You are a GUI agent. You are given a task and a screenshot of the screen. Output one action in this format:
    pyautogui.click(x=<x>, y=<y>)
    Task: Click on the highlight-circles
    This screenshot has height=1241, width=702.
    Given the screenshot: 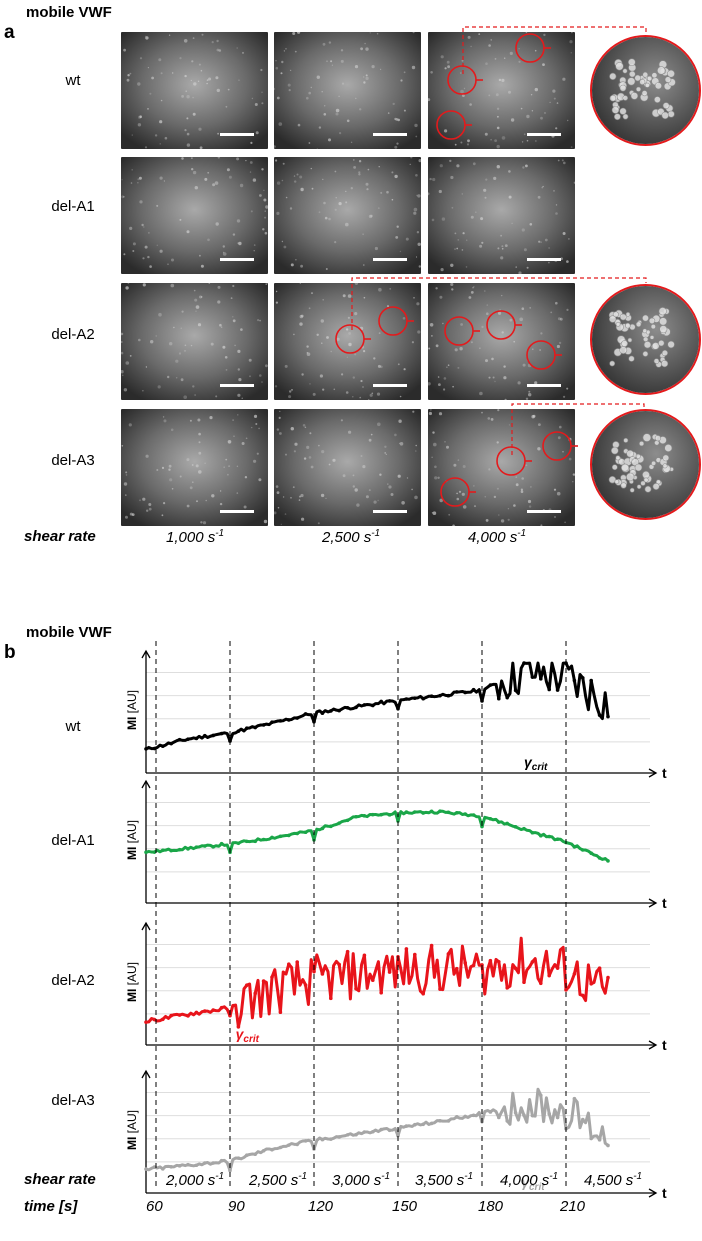 What is the action you would take?
    pyautogui.click(x=456, y=270)
    